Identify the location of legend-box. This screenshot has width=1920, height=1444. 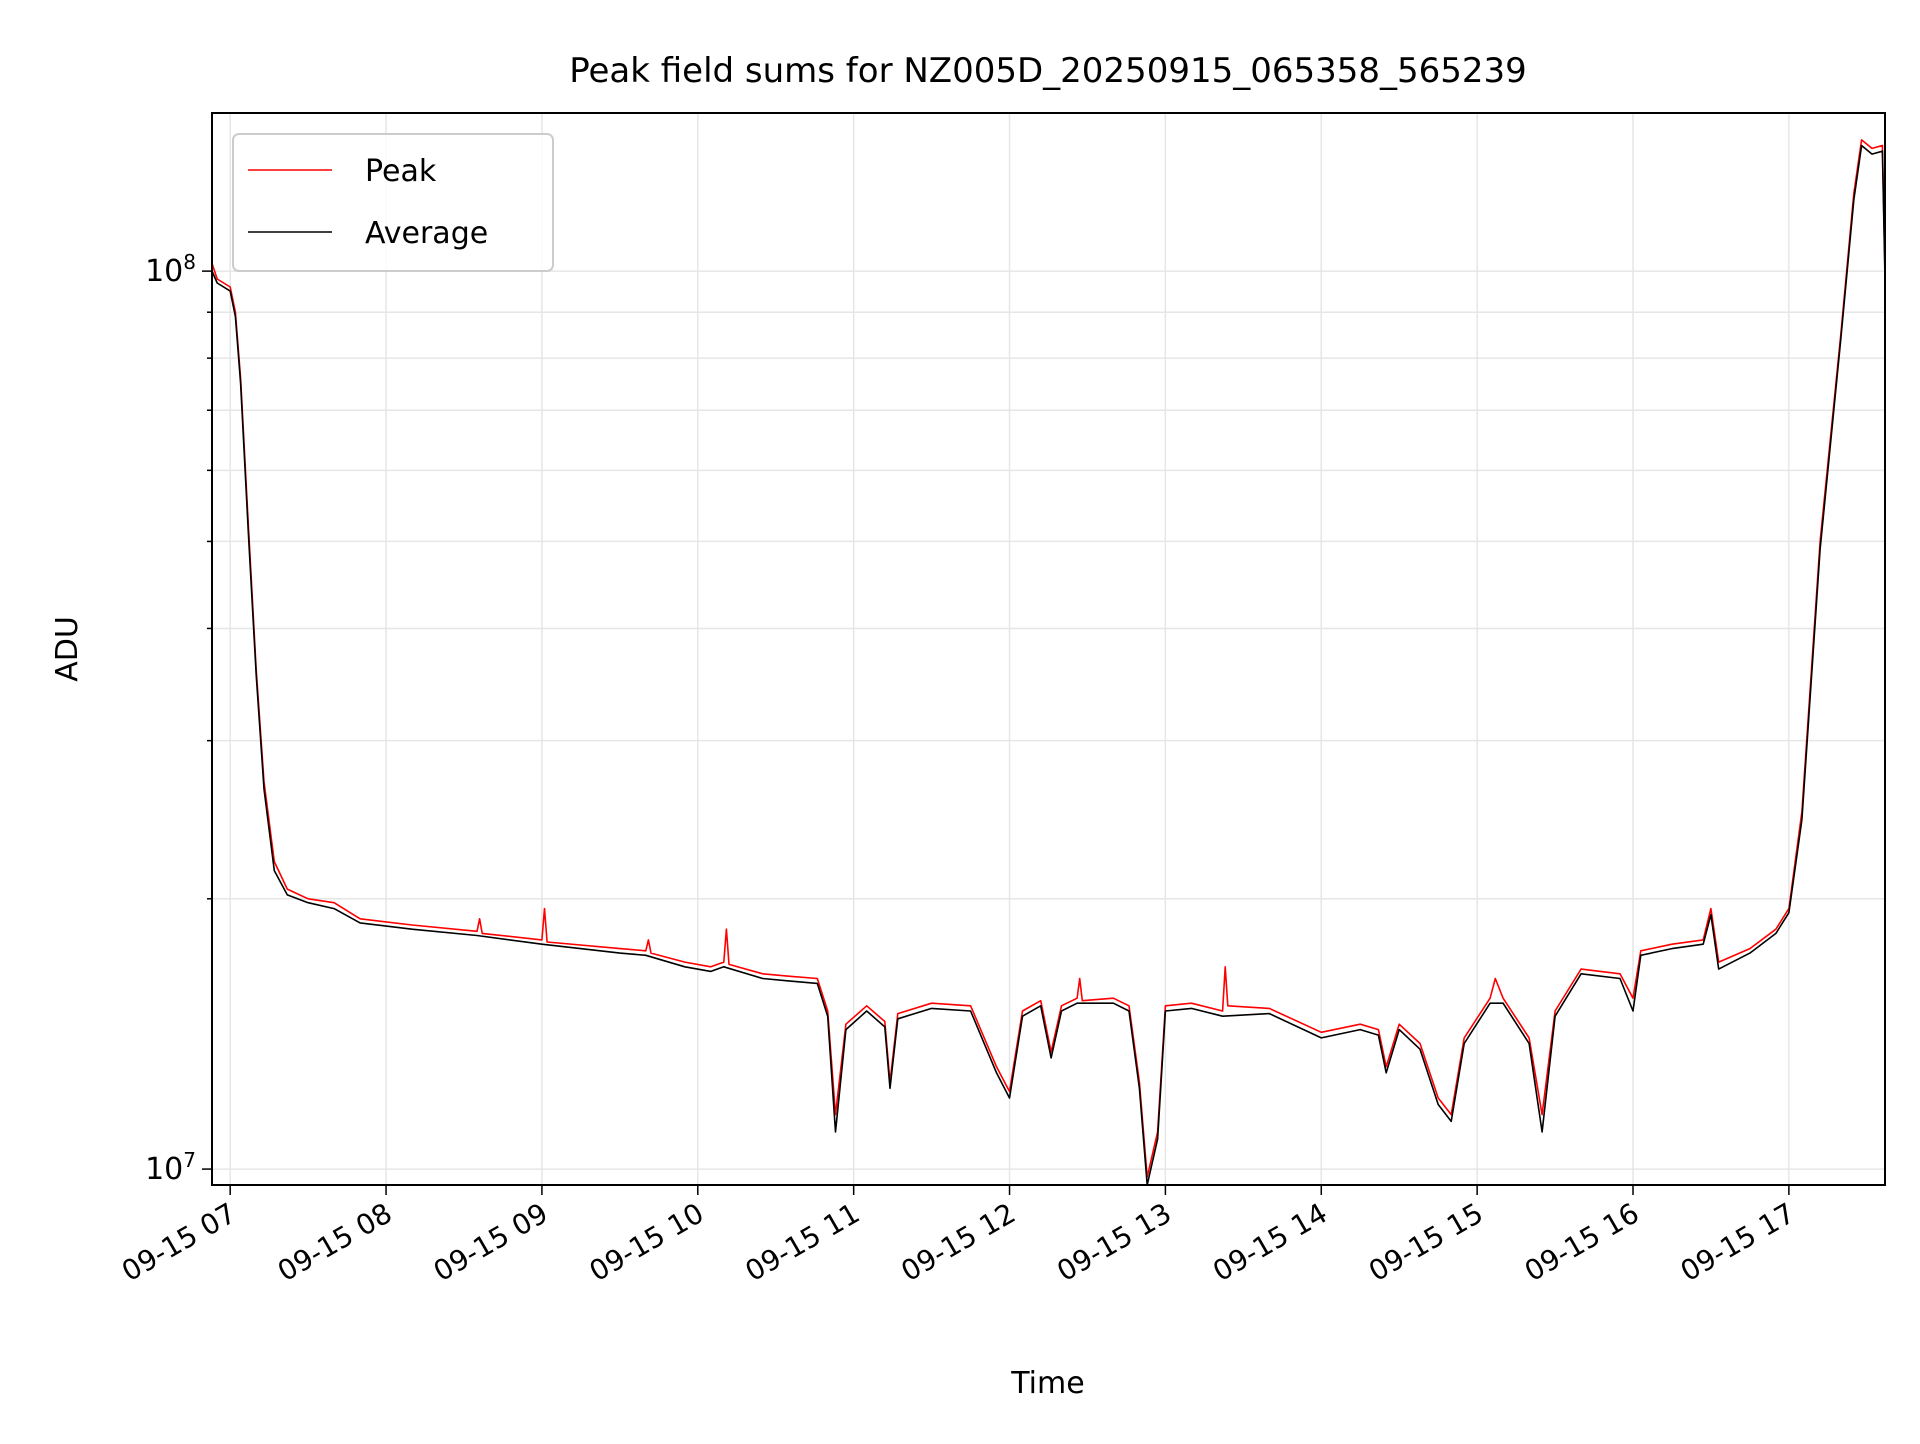
(393, 202).